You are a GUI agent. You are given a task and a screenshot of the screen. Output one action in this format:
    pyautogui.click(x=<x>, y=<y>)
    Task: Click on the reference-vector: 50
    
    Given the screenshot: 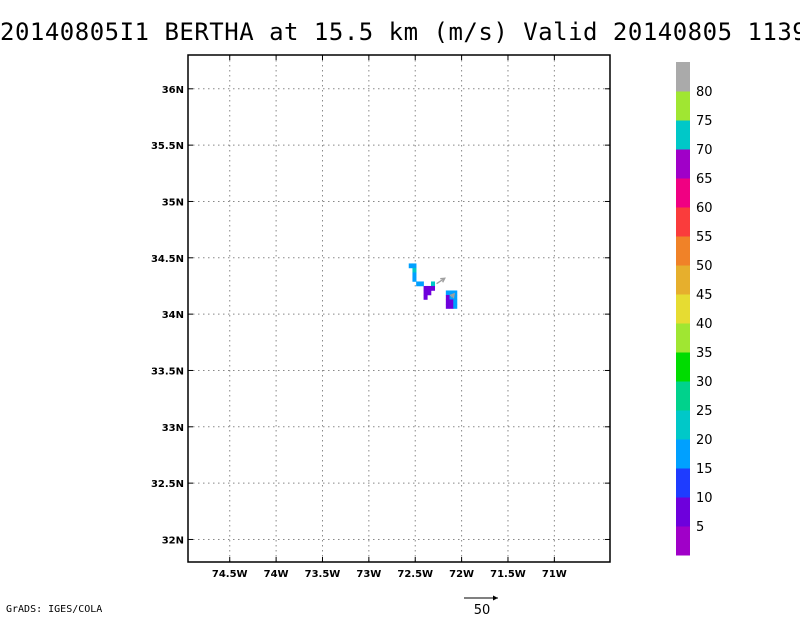 What is the action you would take?
    pyautogui.click(x=481, y=606)
    